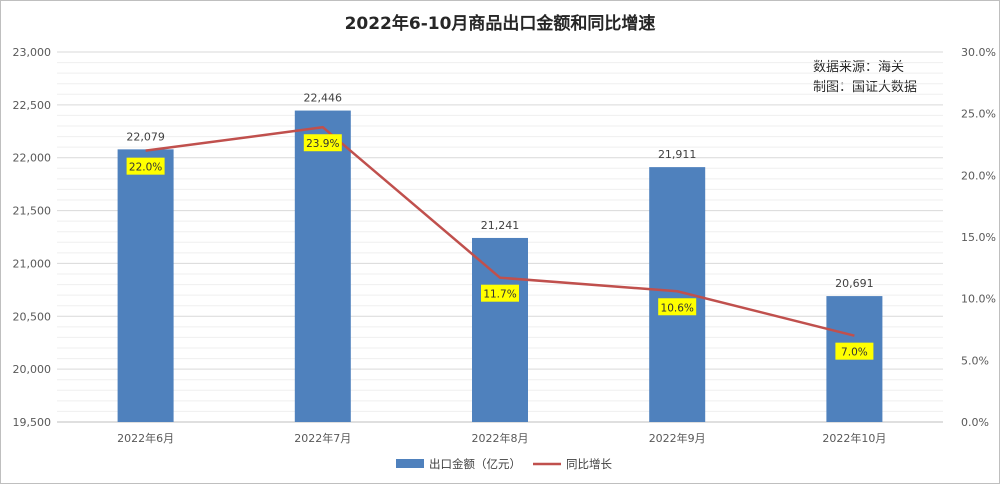 The width and height of the screenshot is (1000, 487). I want to click on line-value-label: 7.0%, so click(854, 353).